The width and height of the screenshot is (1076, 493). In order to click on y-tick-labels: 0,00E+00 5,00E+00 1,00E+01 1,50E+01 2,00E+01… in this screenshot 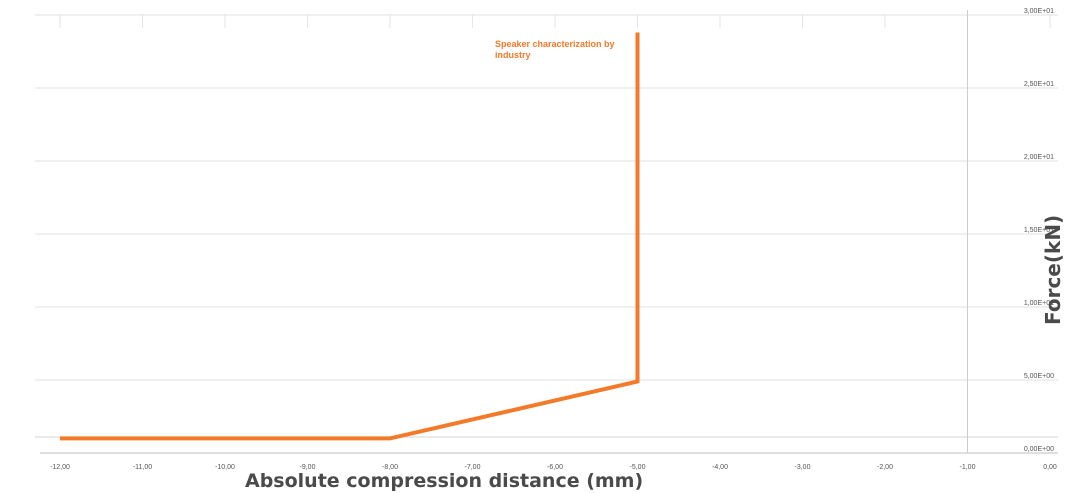, I will do `click(1039, 230)`.